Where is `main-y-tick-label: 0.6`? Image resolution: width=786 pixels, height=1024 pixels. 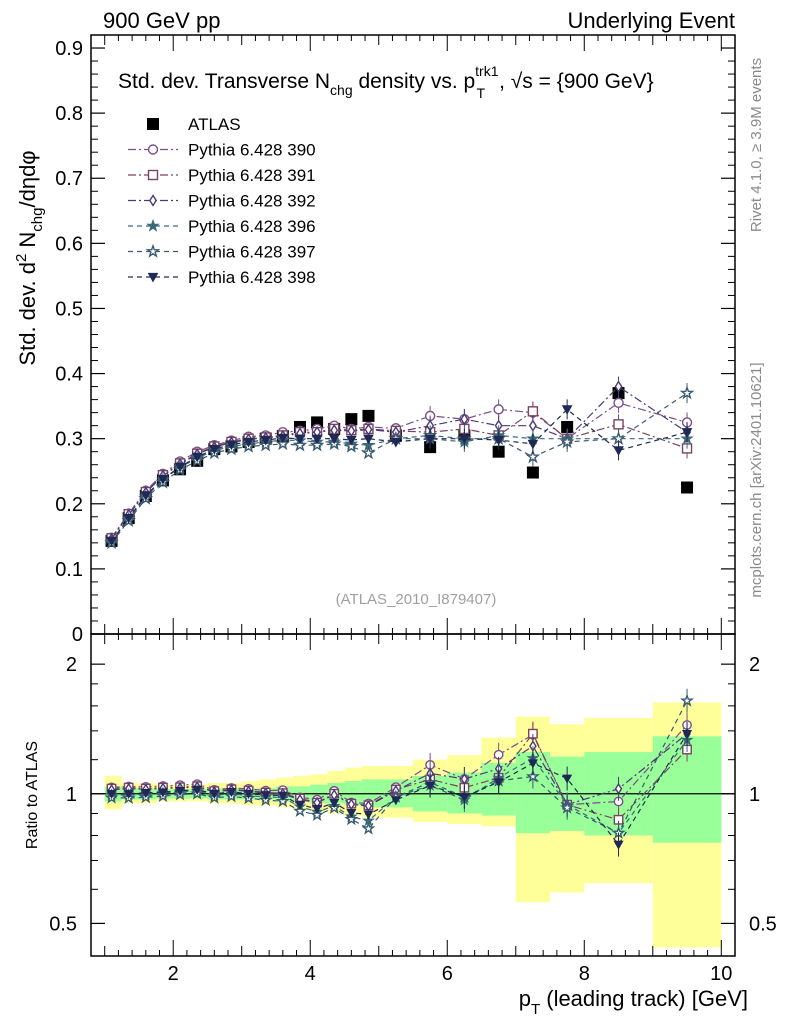
main-y-tick-label: 0.6 is located at coordinates (69, 244).